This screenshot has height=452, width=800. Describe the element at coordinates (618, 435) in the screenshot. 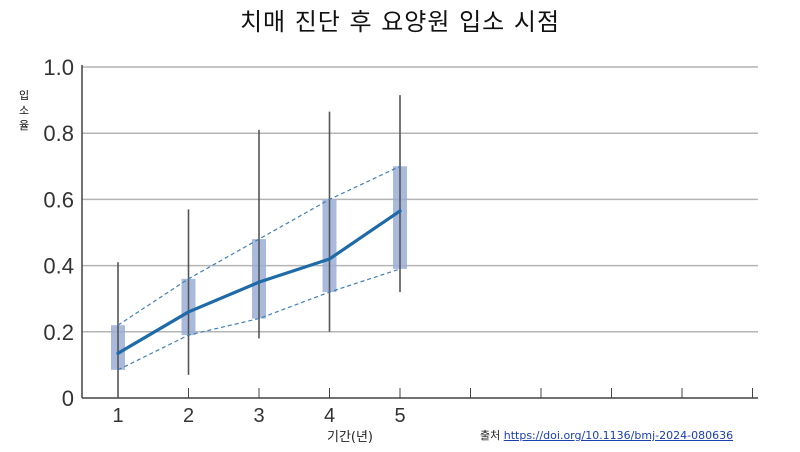

I see `source-link: https://doi.org/10.1136/bmj-2024-080636` at that location.